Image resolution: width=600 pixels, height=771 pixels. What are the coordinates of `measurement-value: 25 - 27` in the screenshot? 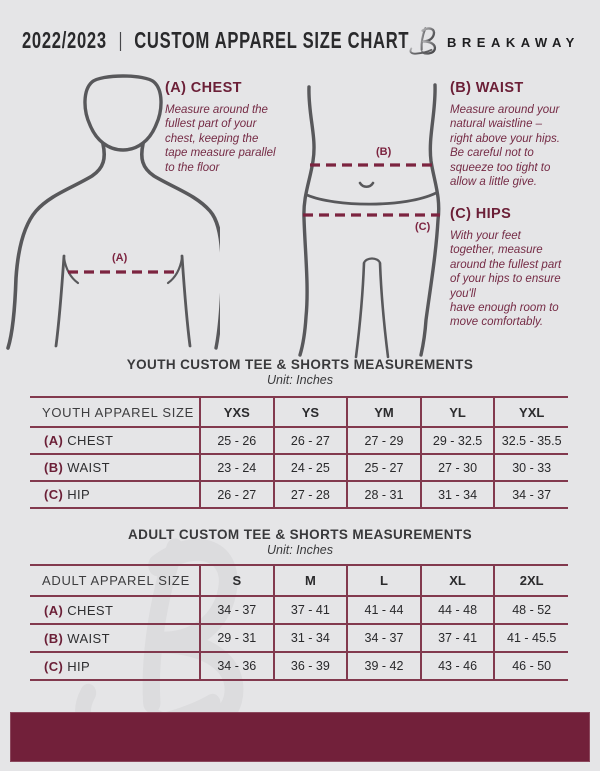 It's located at (383, 468).